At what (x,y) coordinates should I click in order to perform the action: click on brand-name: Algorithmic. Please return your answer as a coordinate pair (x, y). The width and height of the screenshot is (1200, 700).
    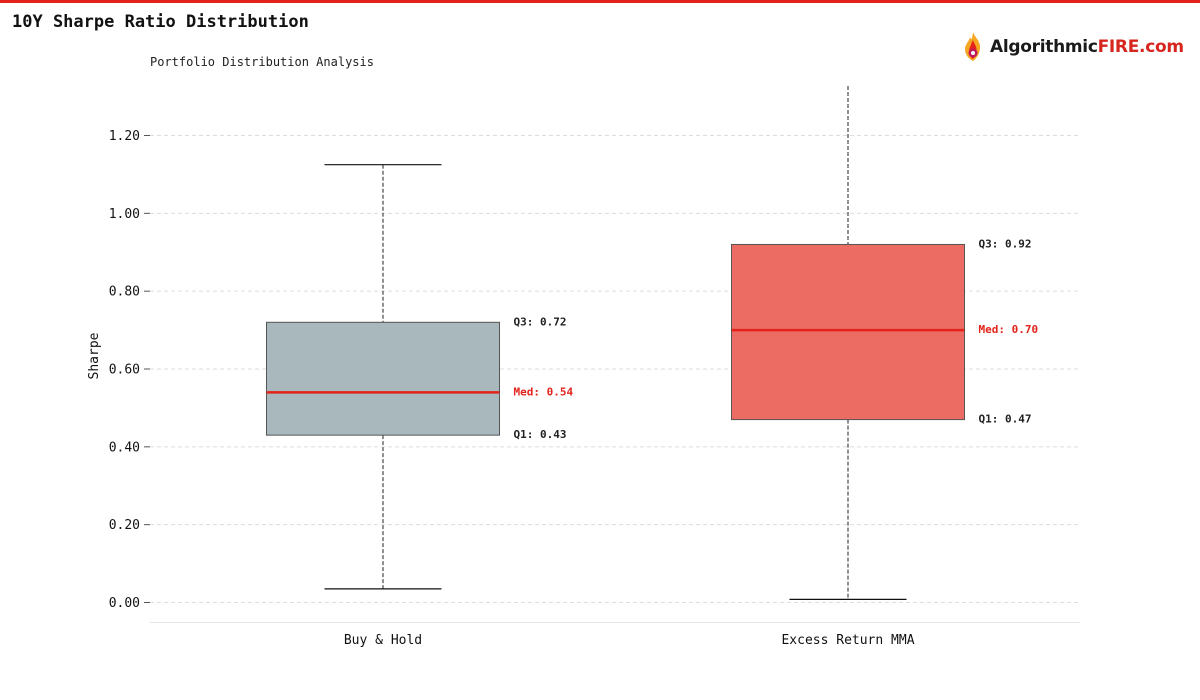
    Looking at the image, I should click on (1044, 47).